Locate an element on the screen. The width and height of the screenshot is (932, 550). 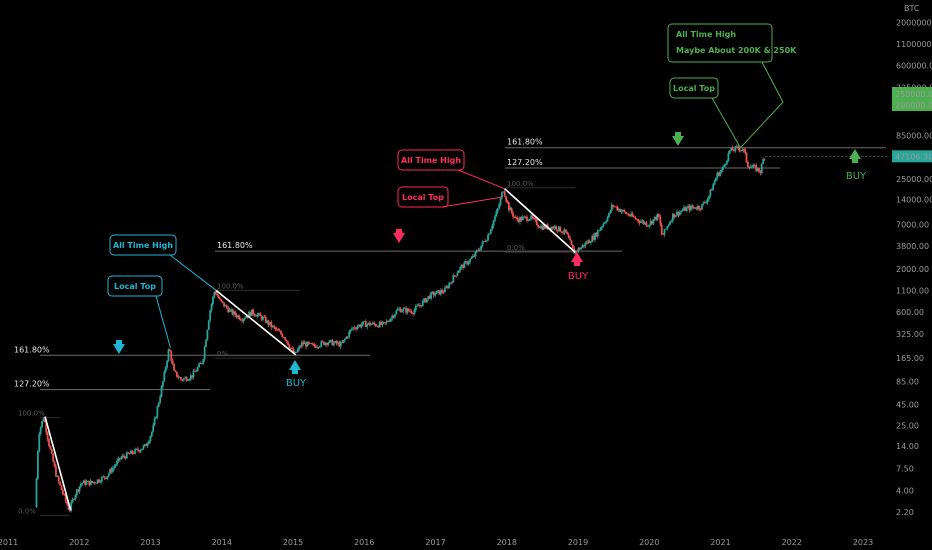
fib-label: 161.80% is located at coordinates (235, 245).